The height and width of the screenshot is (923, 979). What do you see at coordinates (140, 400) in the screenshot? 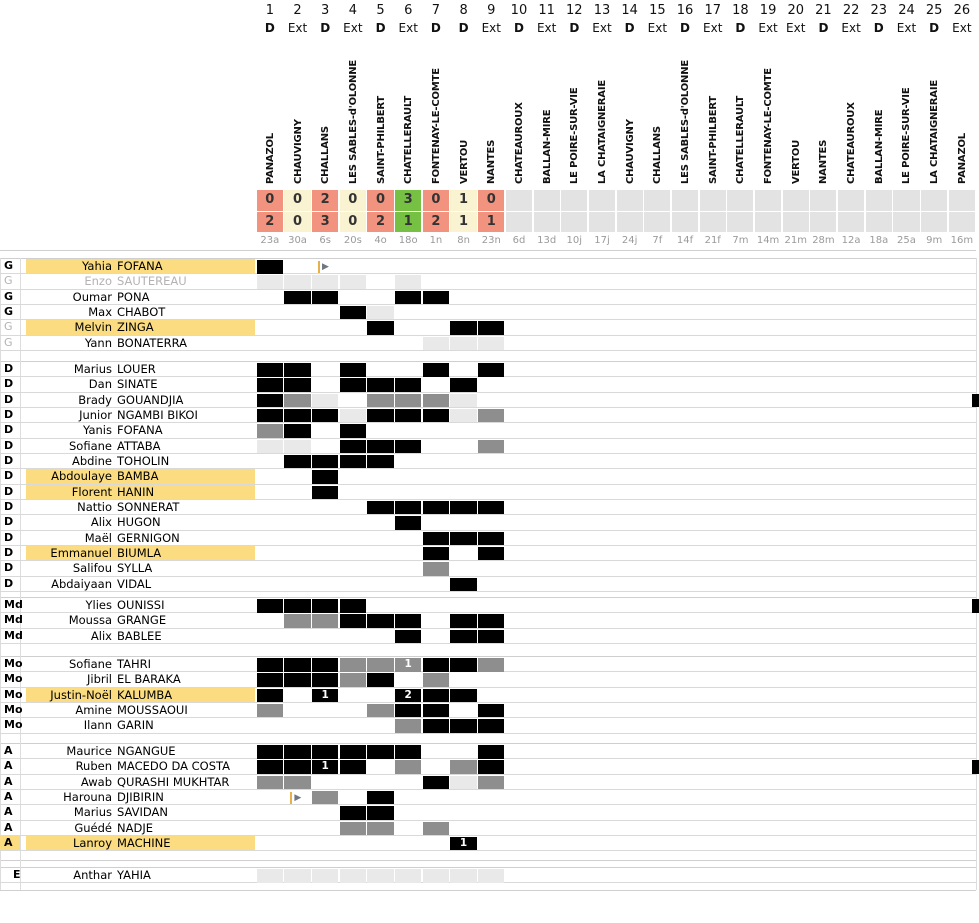
I see `player-name-cell: Brady GOUANDJIA` at bounding box center [140, 400].